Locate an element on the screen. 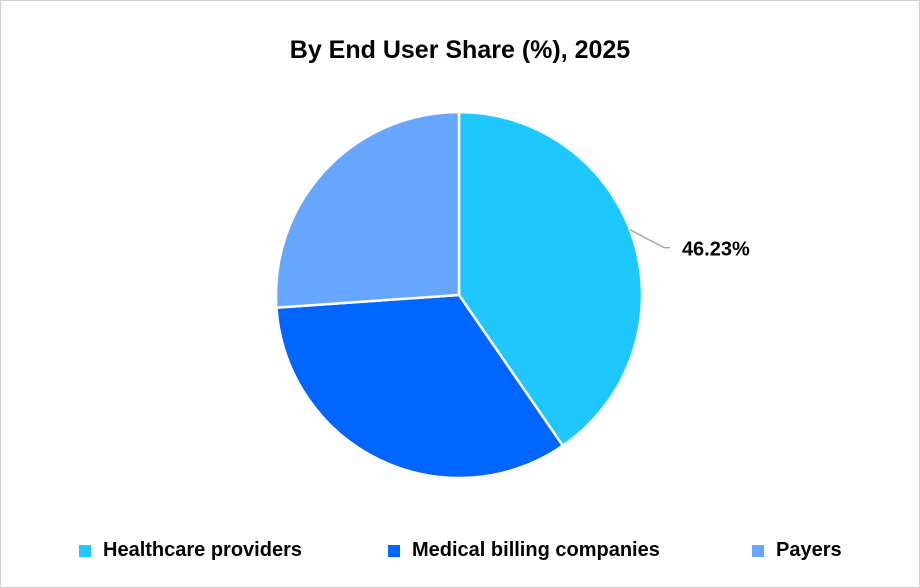 The height and width of the screenshot is (588, 920). legend-label: Payers is located at coordinates (809, 550).